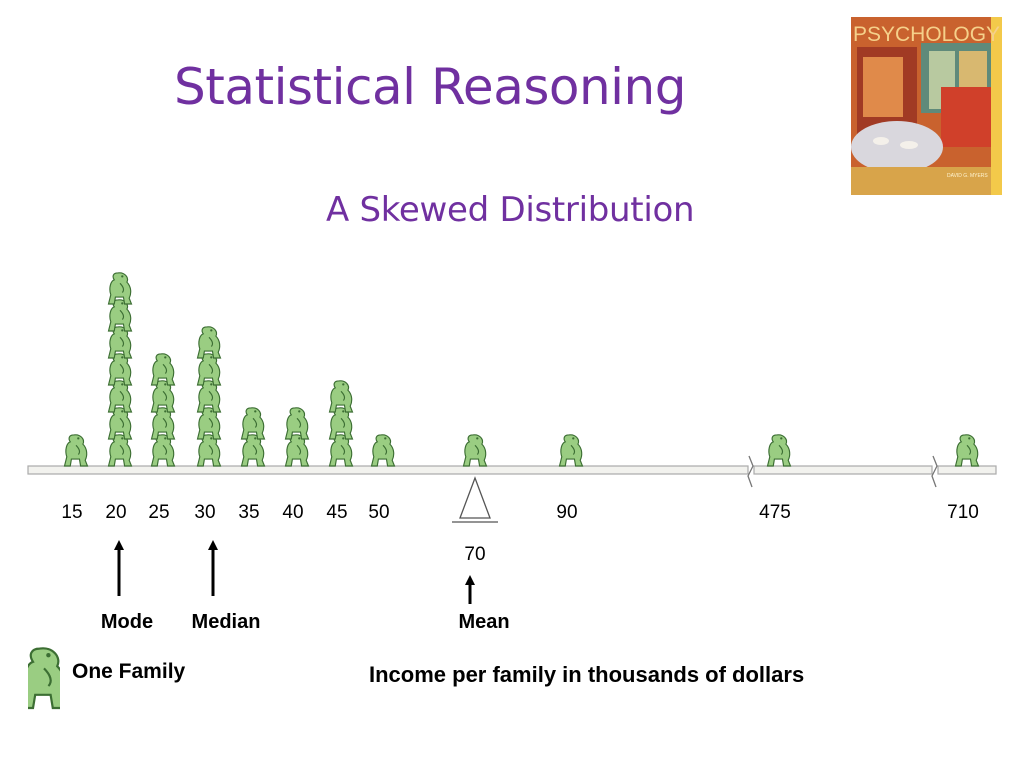 This screenshot has width=1024, height=768. I want to click on legend-label: One Family, so click(129, 671).